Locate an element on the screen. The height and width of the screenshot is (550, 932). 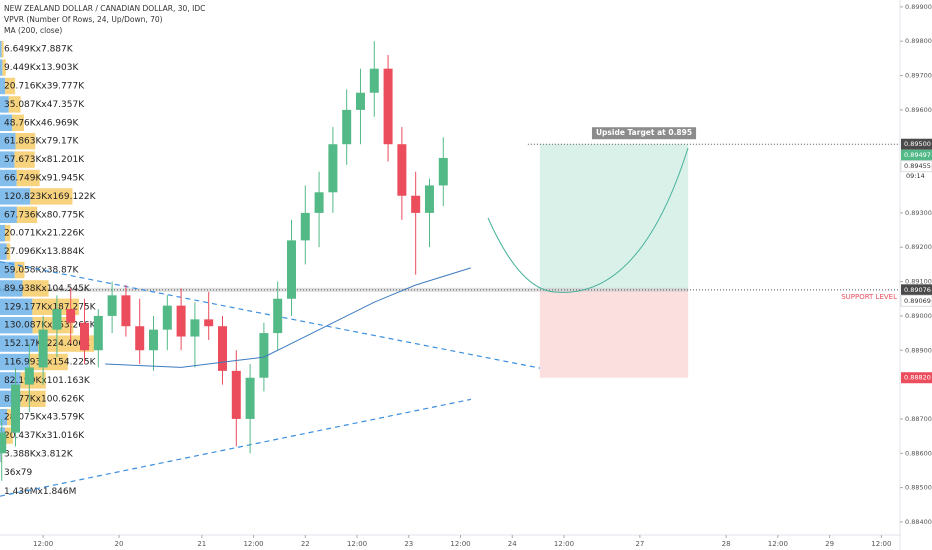
price-label: 0.89497 is located at coordinates (917, 155).